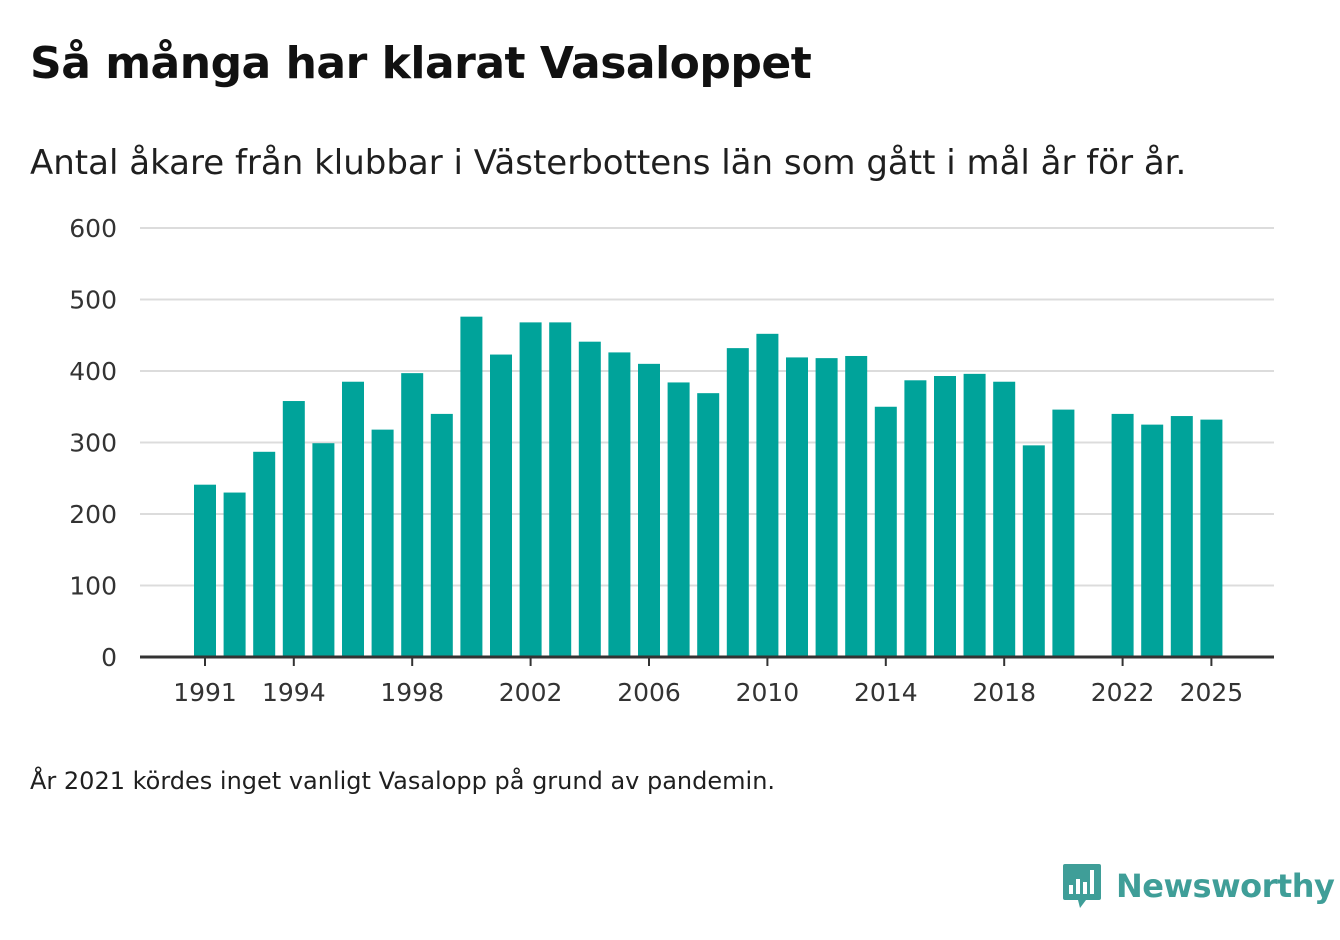 The height and width of the screenshot is (940, 1340). Describe the element at coordinates (501, 505) in the screenshot. I see `bar-2001` at that location.